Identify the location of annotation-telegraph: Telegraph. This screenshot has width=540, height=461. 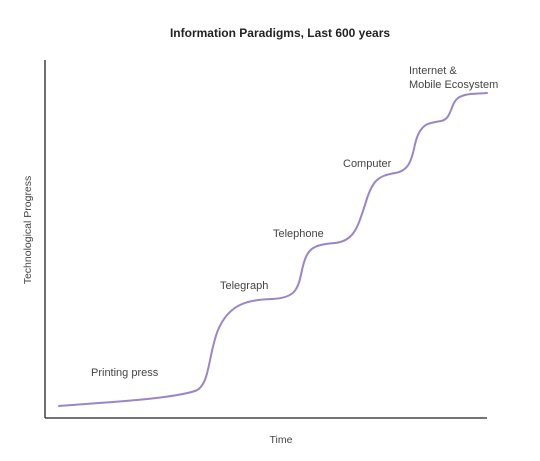
(244, 286).